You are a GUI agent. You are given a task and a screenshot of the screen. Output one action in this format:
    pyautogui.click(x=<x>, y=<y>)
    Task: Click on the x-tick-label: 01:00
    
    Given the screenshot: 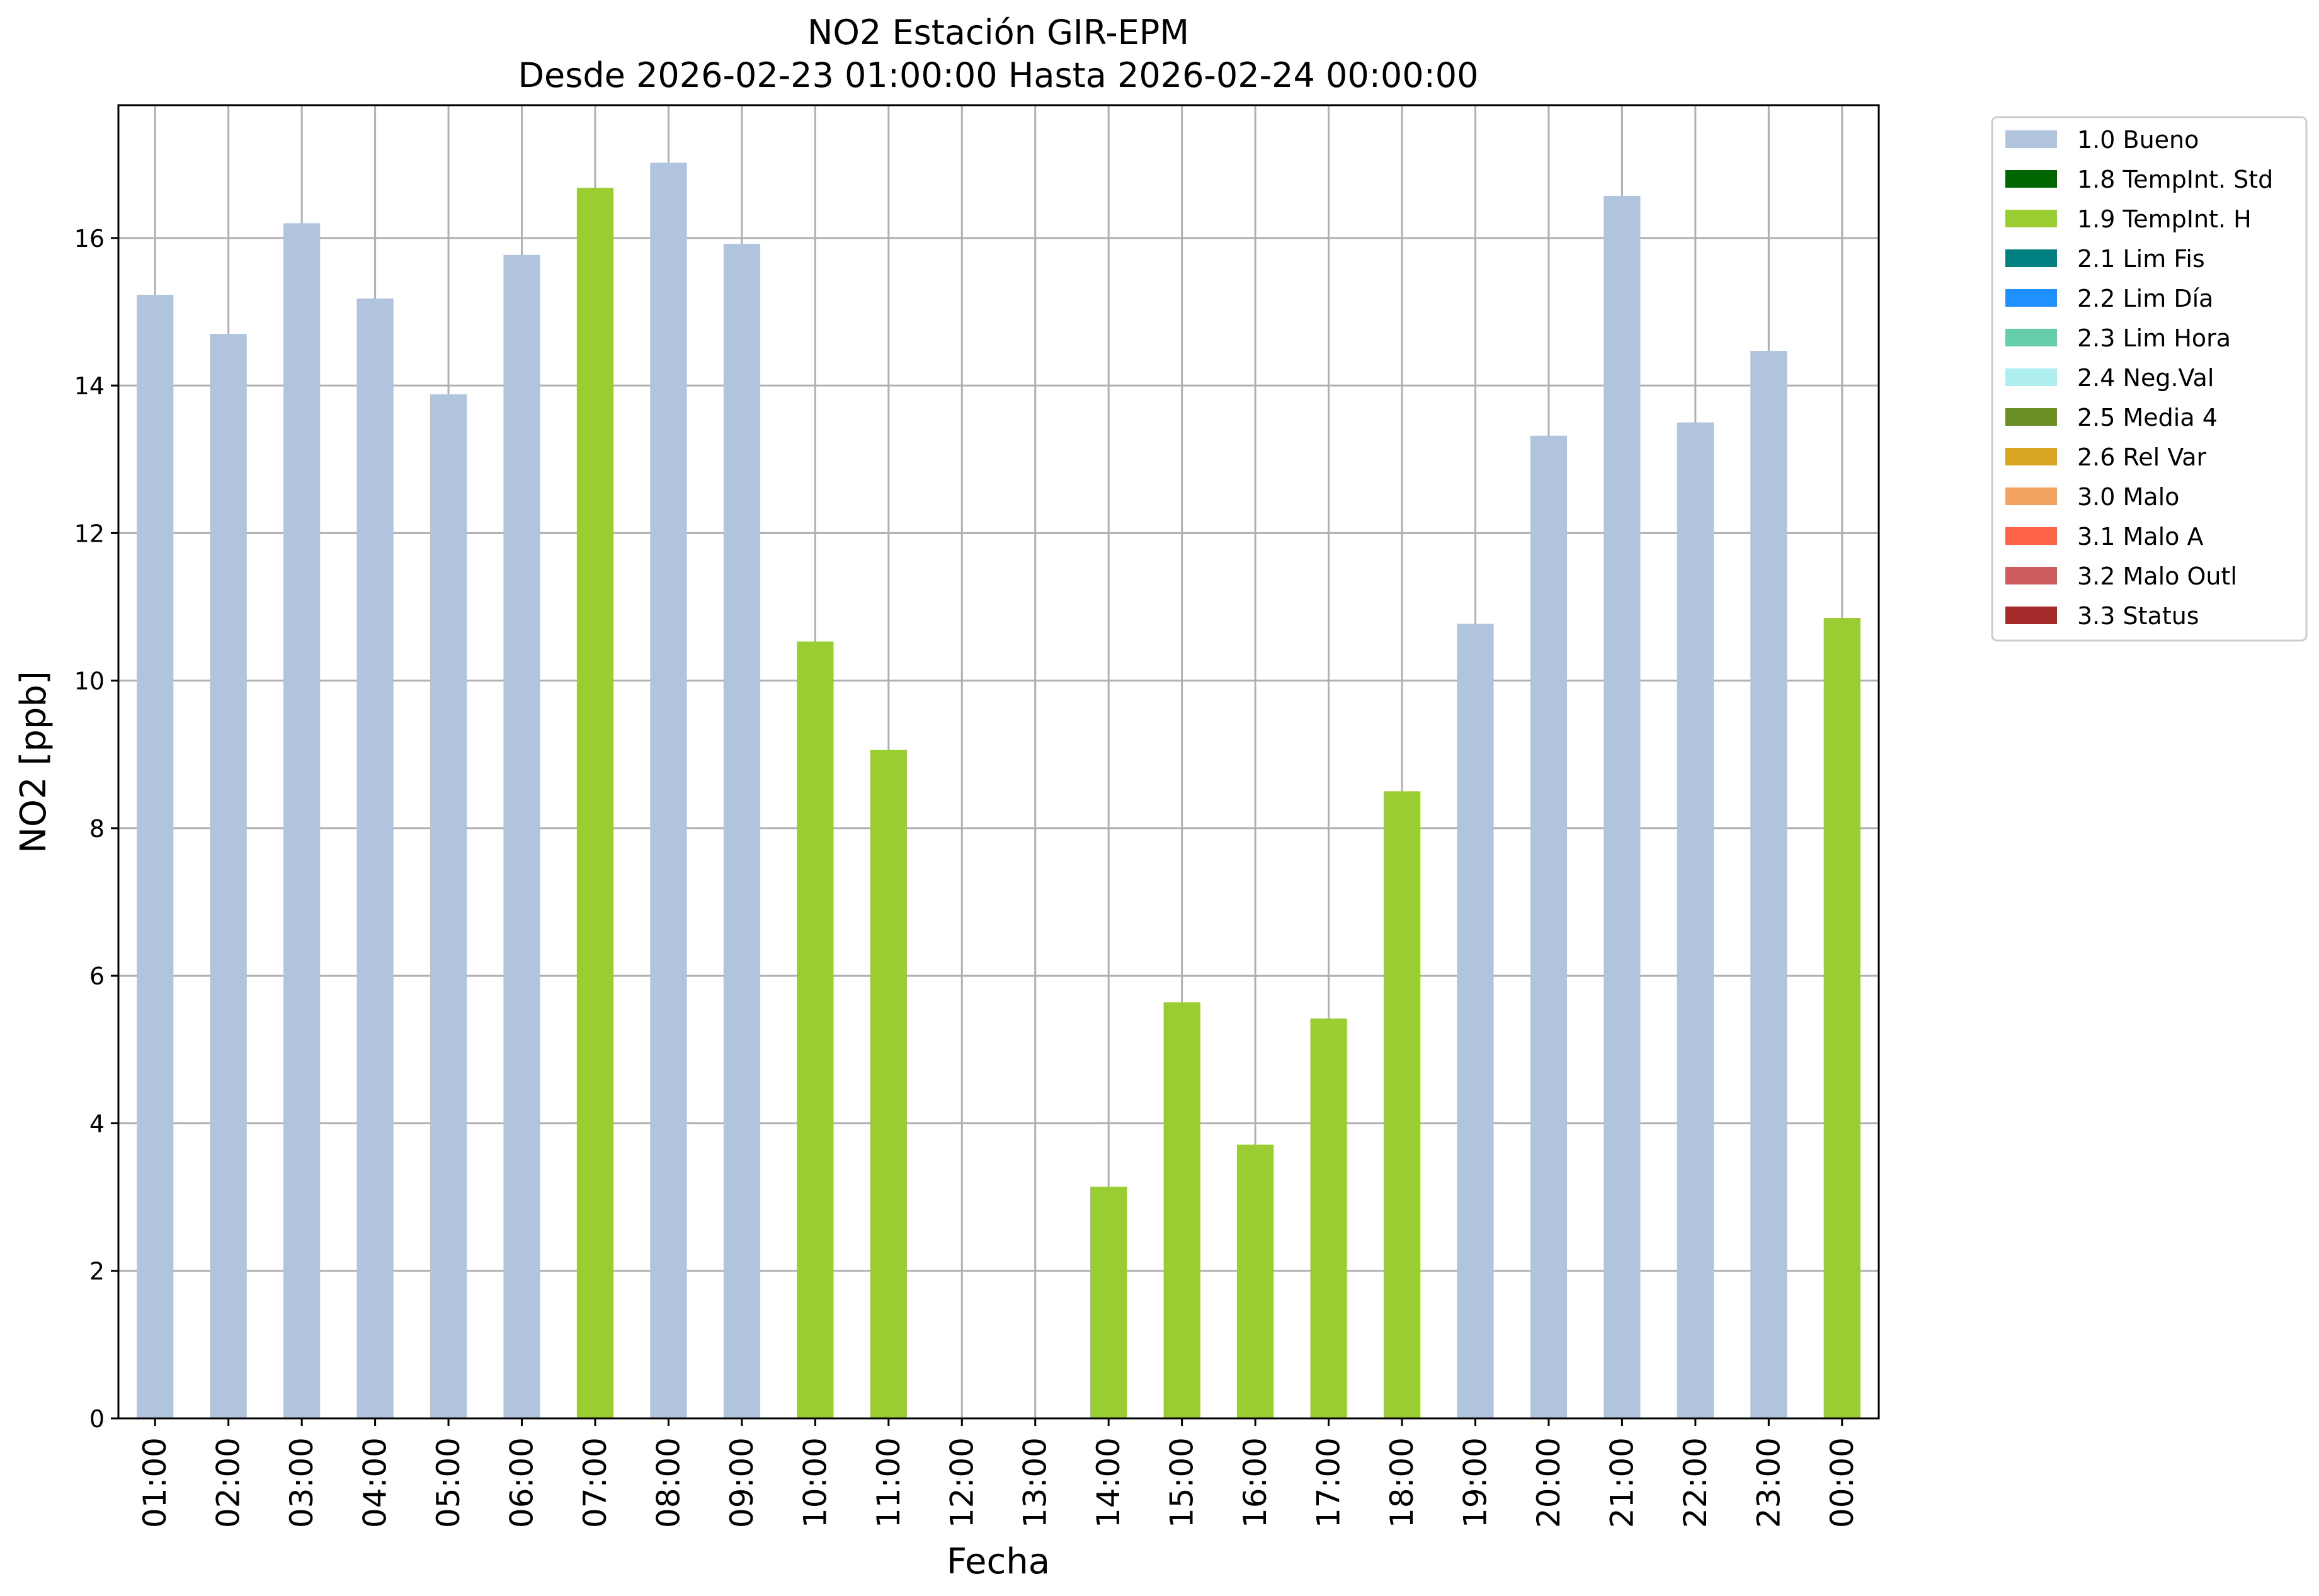 What is the action you would take?
    pyautogui.click(x=155, y=1482)
    